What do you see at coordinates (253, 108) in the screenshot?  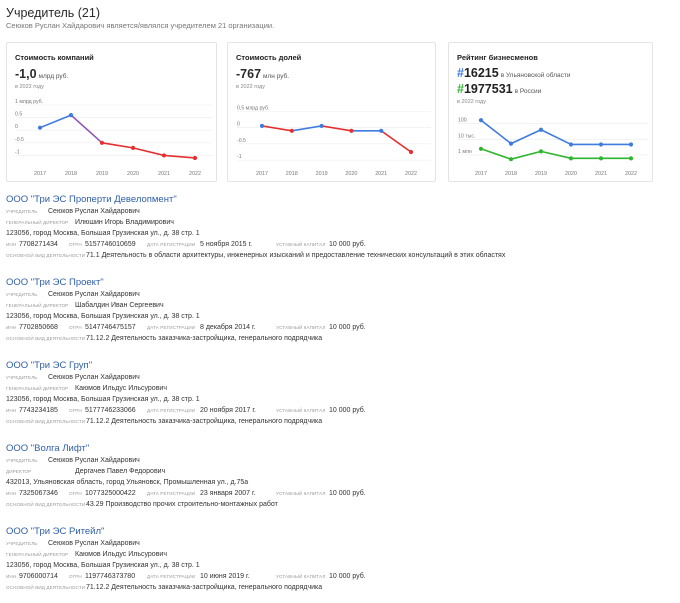 I see `y-tick-label: 0,5 млрд руб.` at bounding box center [253, 108].